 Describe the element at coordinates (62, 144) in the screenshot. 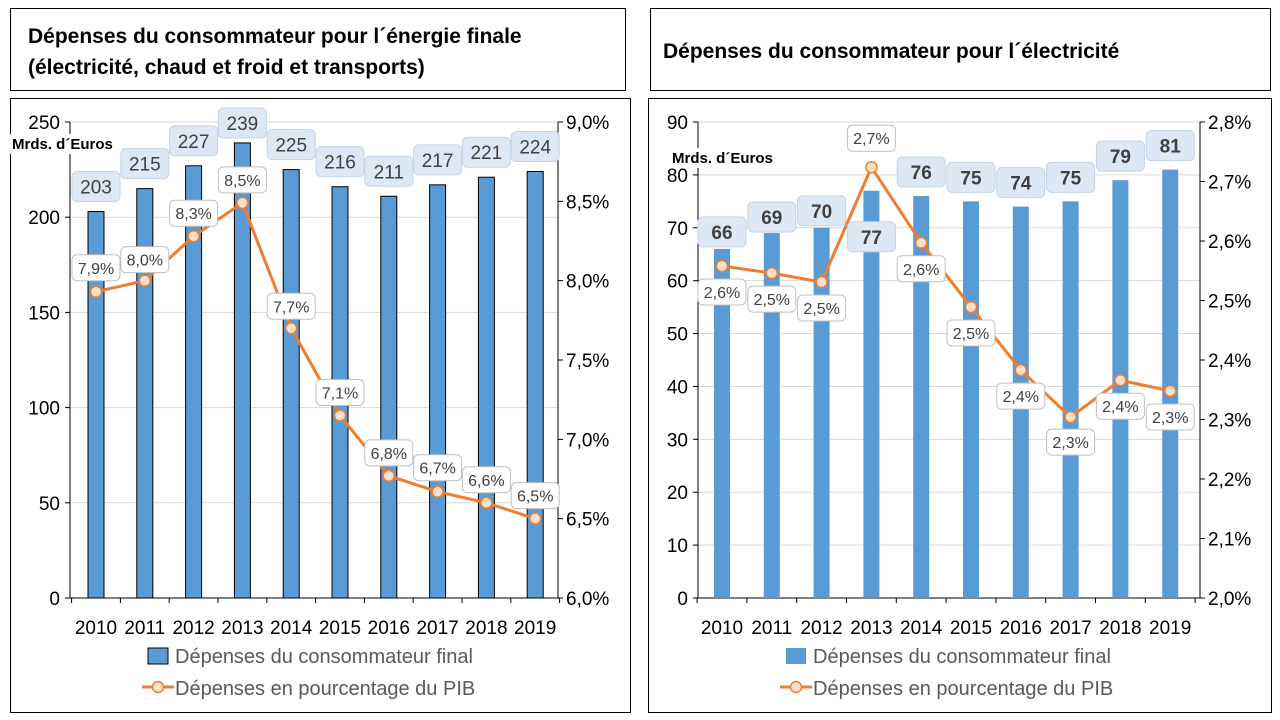

I see `y-axis-label: Mrds. d´Euros` at that location.